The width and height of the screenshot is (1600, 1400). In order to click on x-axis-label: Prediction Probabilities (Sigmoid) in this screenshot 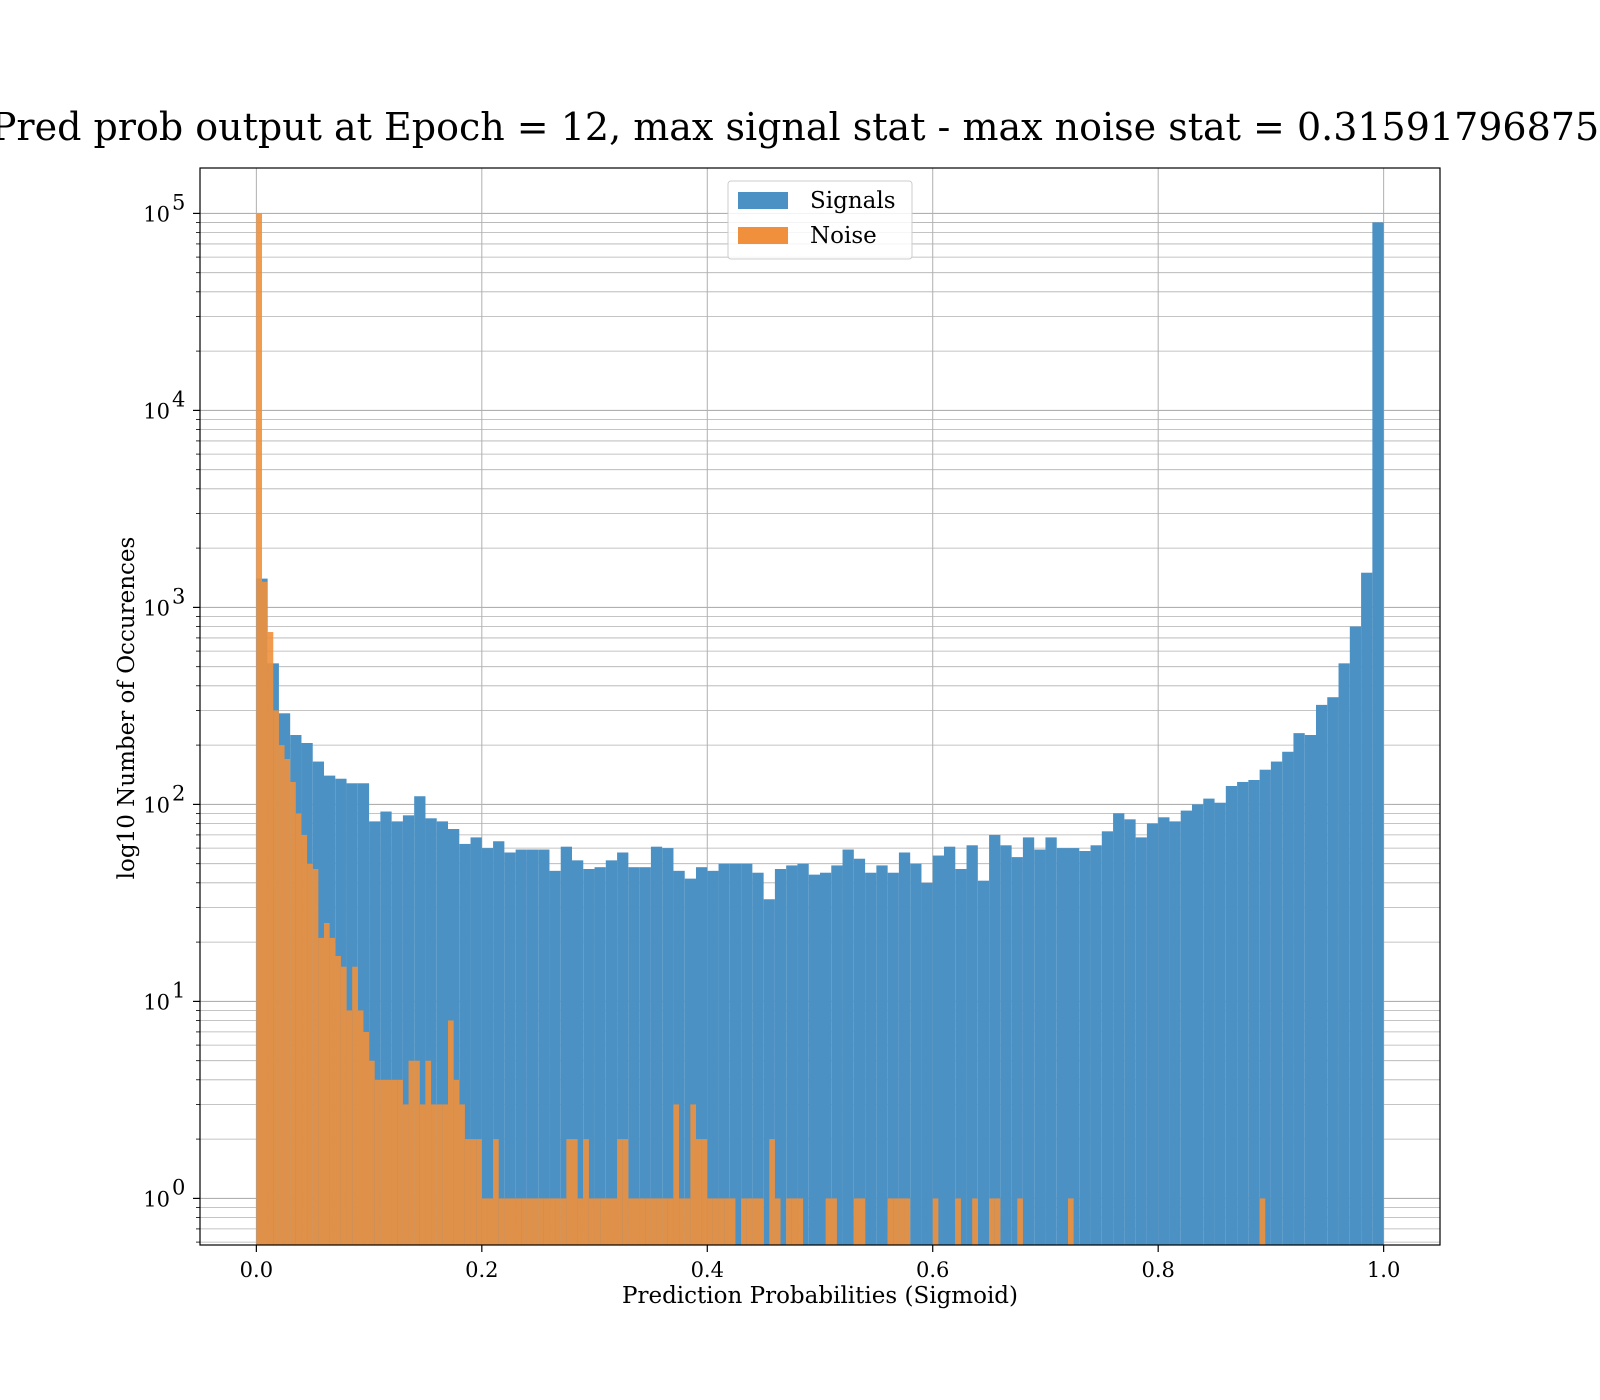, I will do `click(820, 1296)`.